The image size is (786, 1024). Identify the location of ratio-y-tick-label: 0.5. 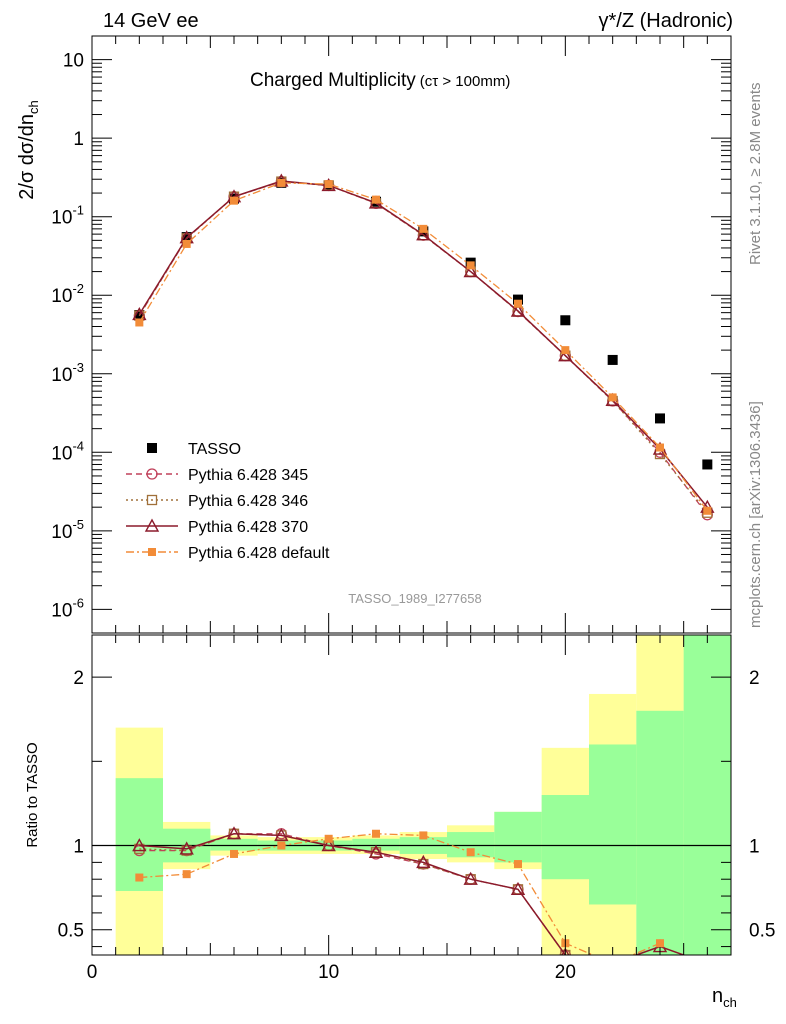
(71, 931).